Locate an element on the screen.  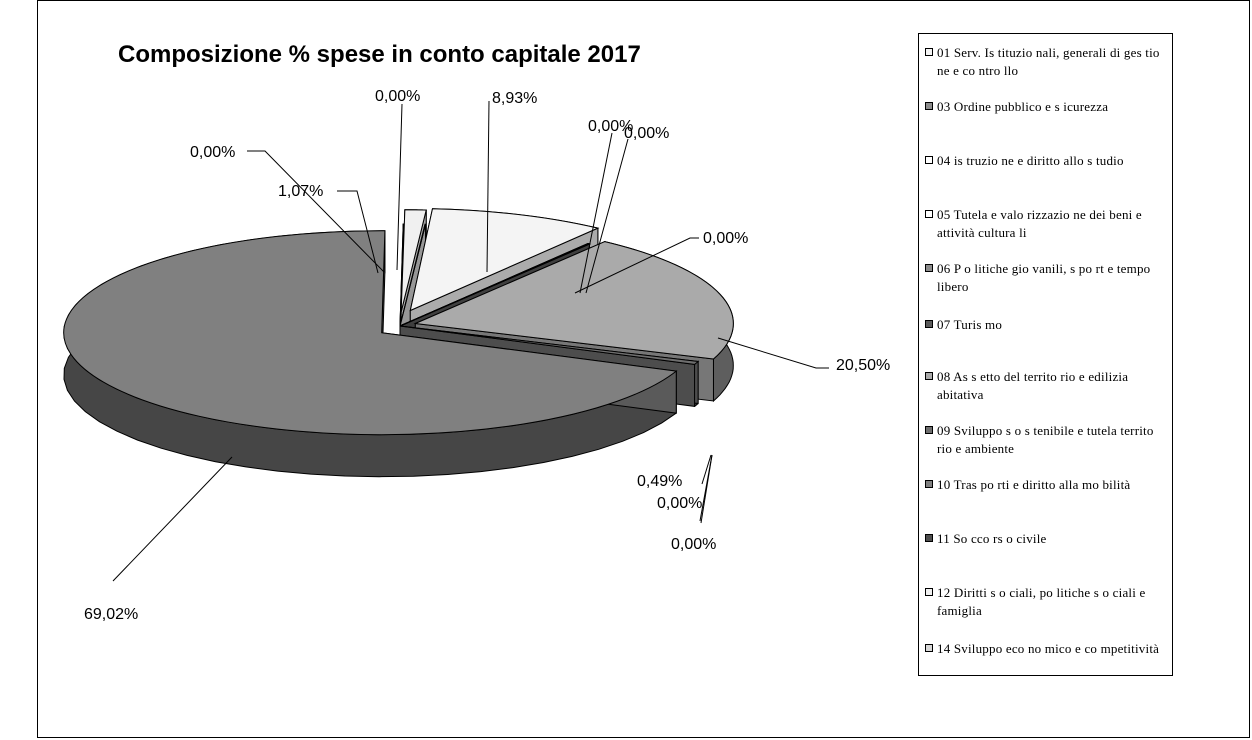
slice-label-12: 0,00% is located at coordinates (397, 96).